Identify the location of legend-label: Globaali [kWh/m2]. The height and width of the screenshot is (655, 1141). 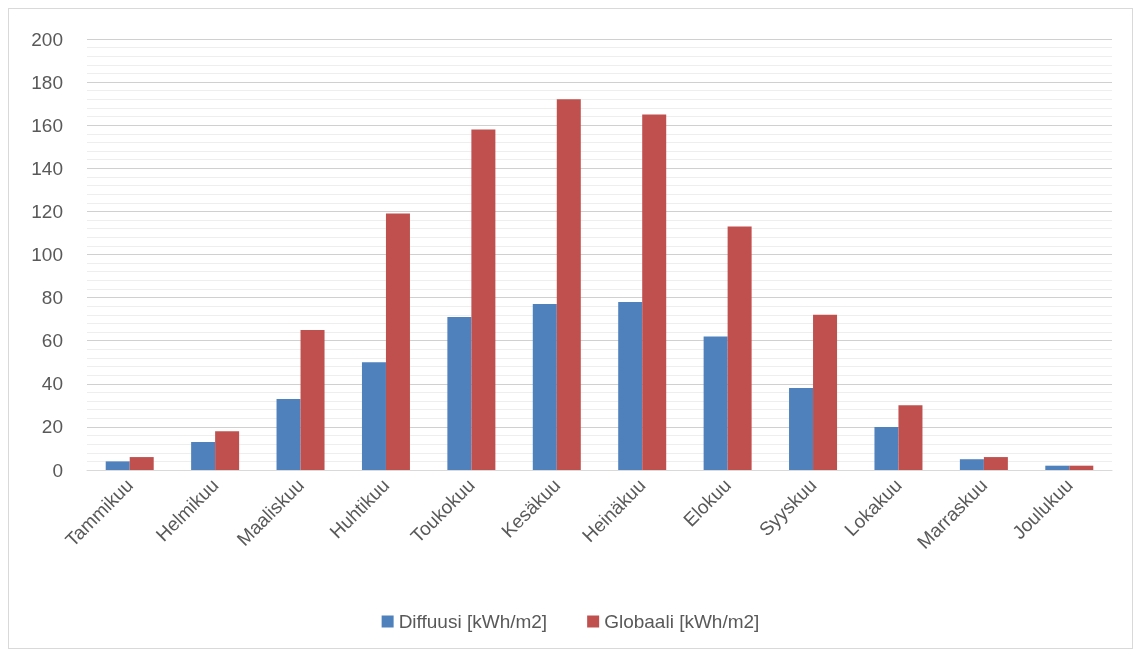
(682, 621).